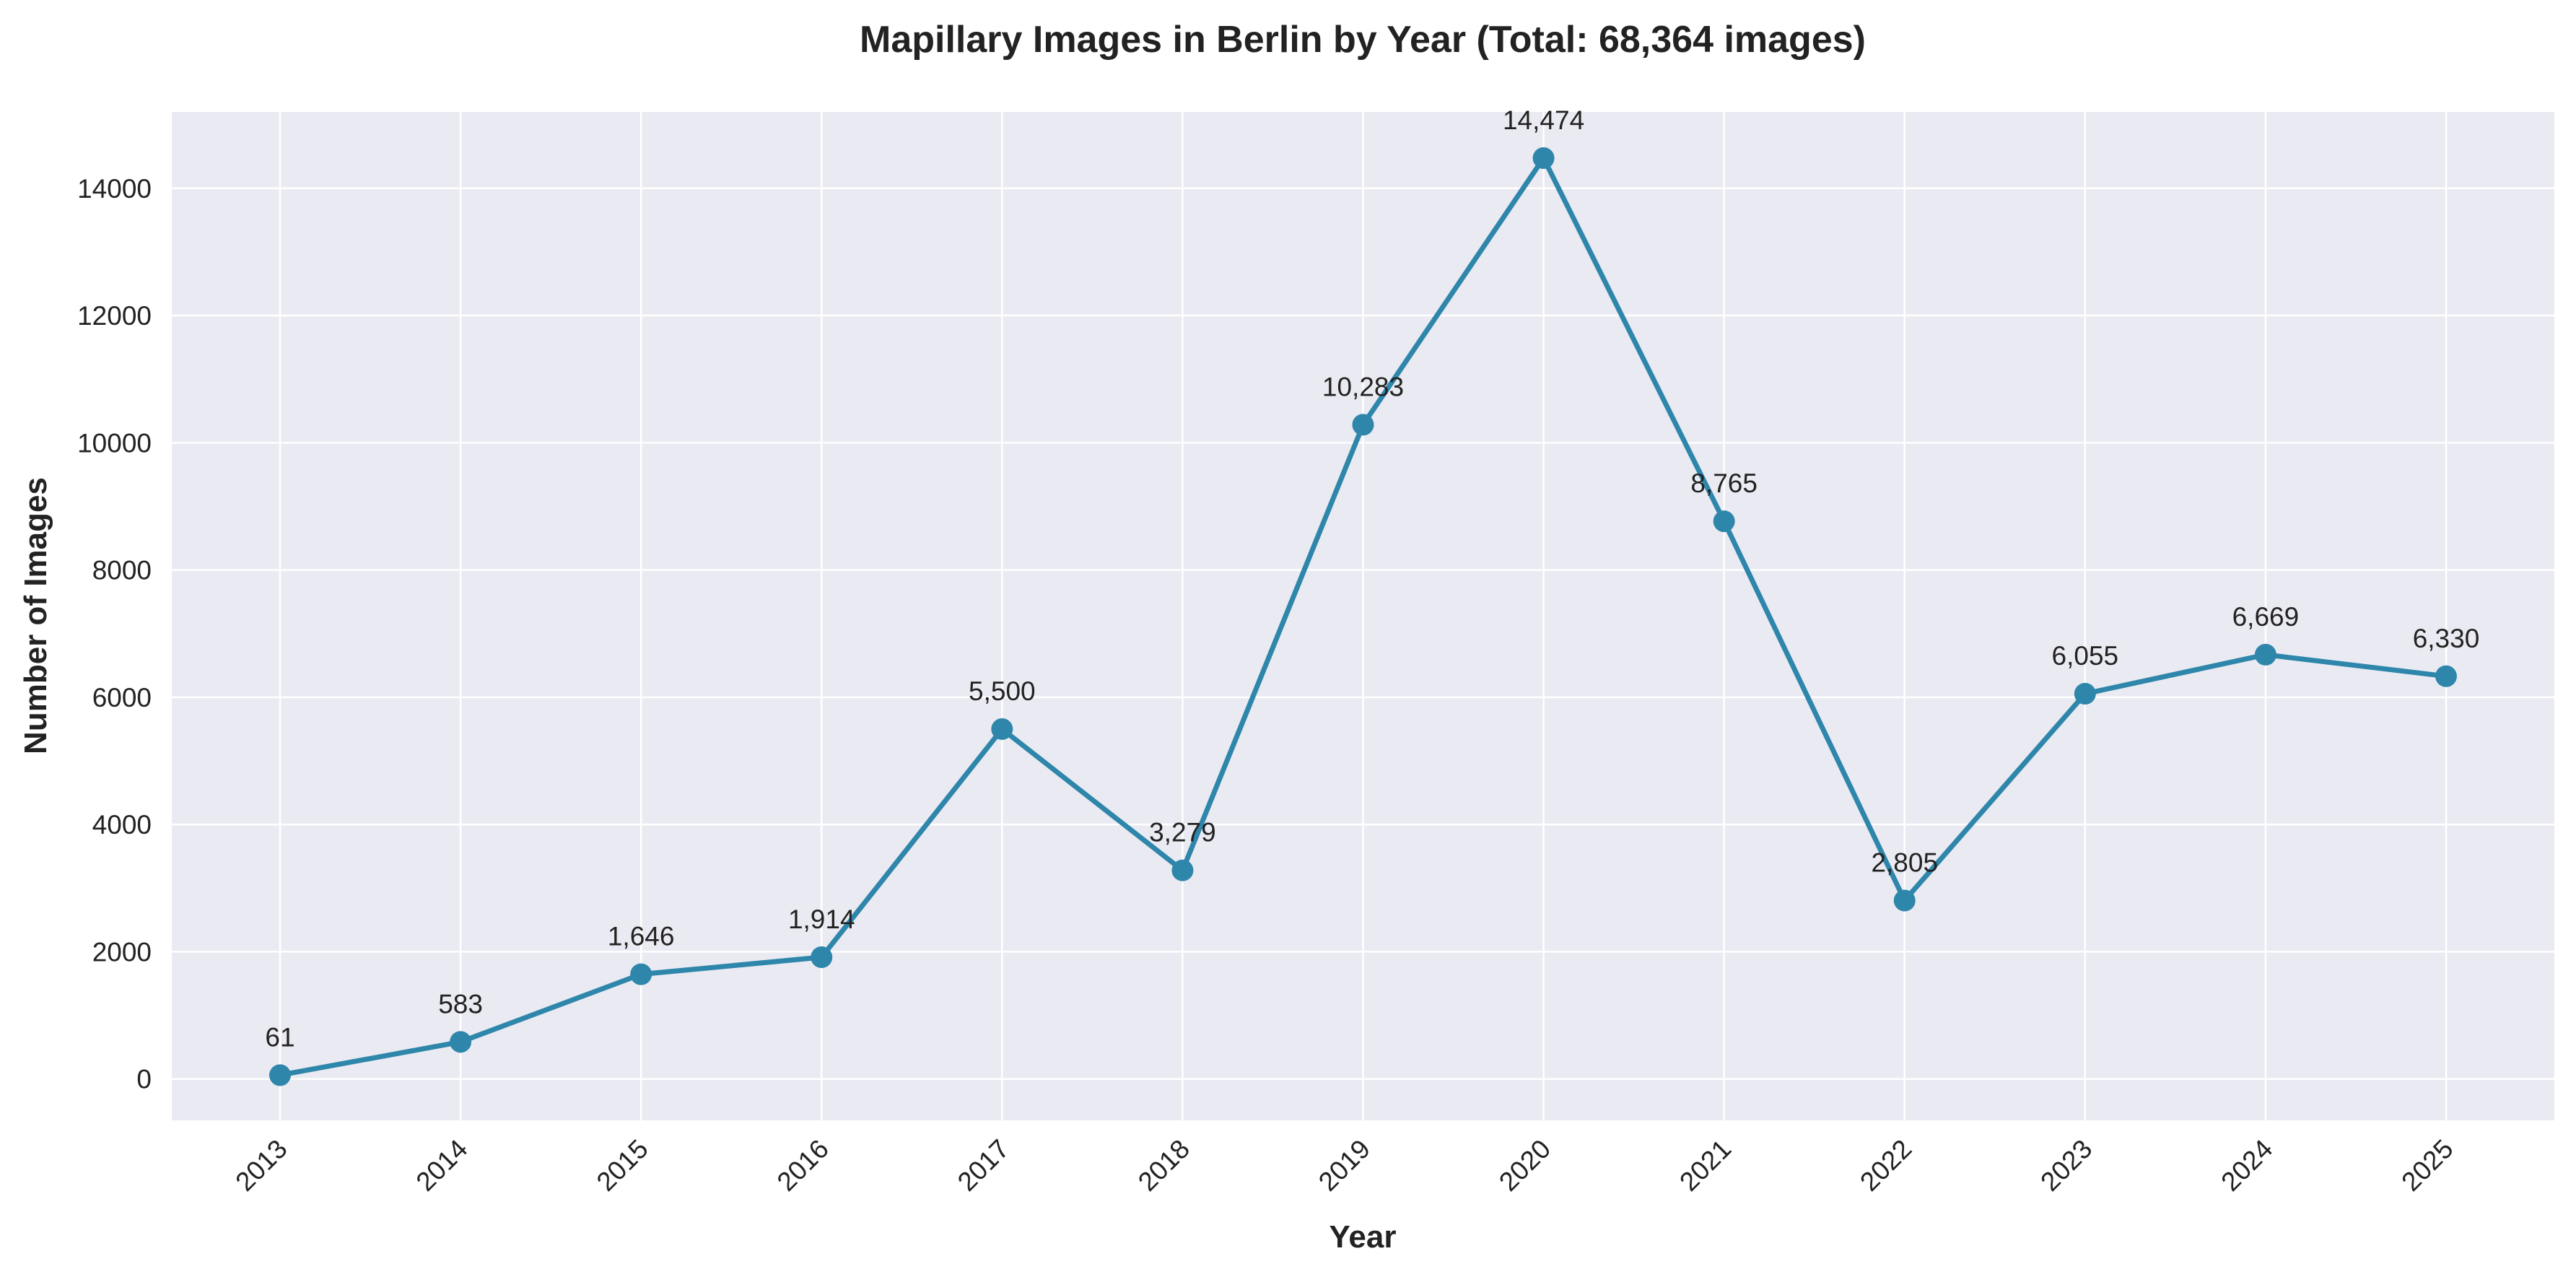 This screenshot has width=2576, height=1277. What do you see at coordinates (641, 936) in the screenshot?
I see `data-label: 1,646` at bounding box center [641, 936].